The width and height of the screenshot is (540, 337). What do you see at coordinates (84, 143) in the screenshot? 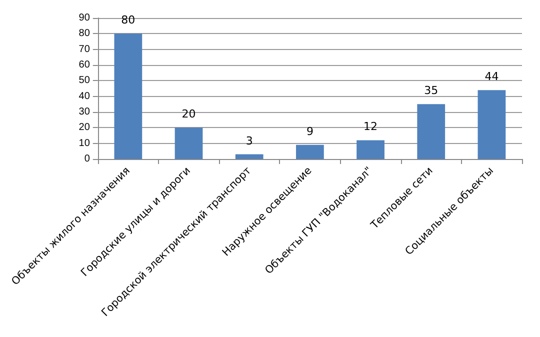
I see `y-tick-label: 10` at bounding box center [84, 143].